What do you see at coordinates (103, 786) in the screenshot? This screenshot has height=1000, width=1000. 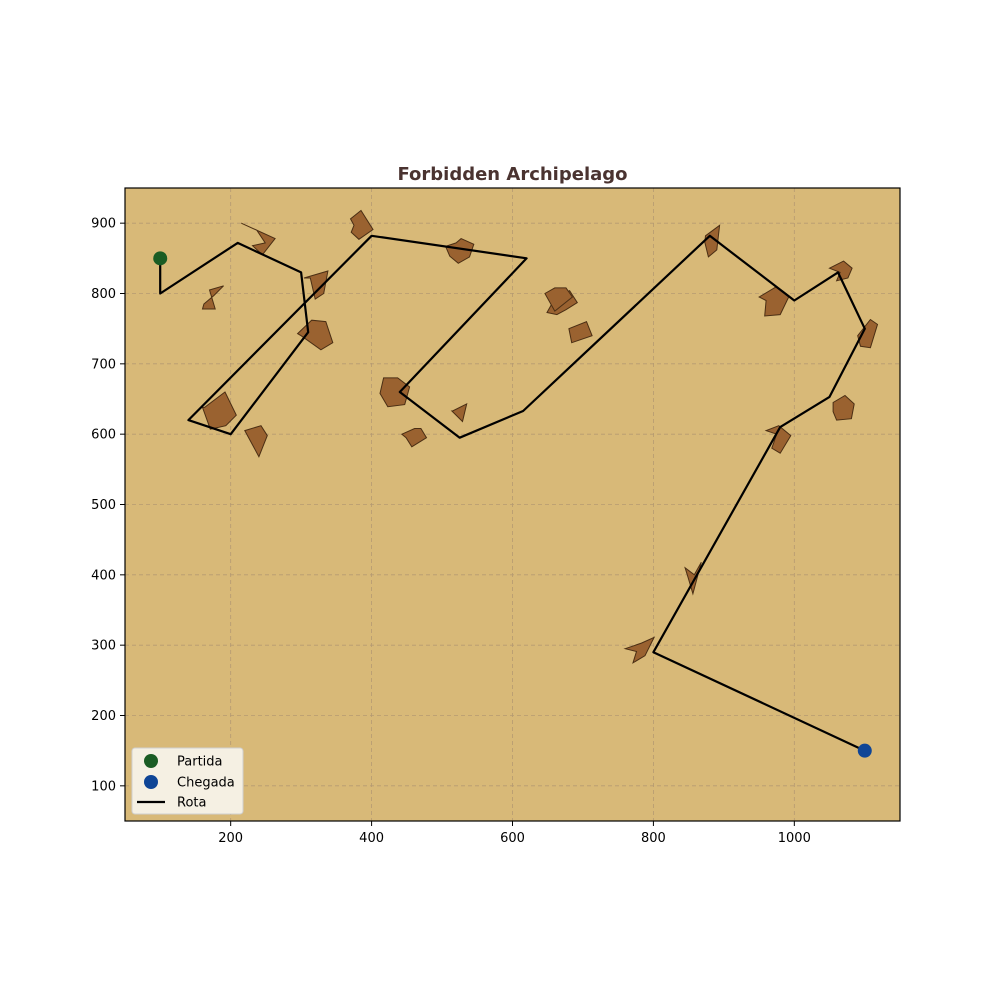 I see `y-tick-label: 100` at bounding box center [103, 786].